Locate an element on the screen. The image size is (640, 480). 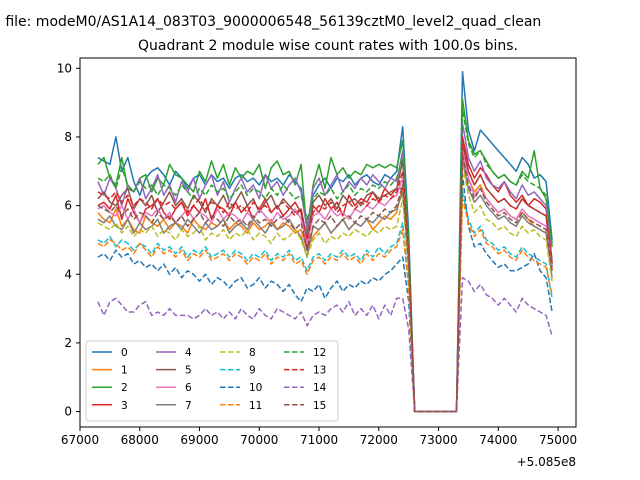
legend-label-5: 5 is located at coordinates (188, 371).